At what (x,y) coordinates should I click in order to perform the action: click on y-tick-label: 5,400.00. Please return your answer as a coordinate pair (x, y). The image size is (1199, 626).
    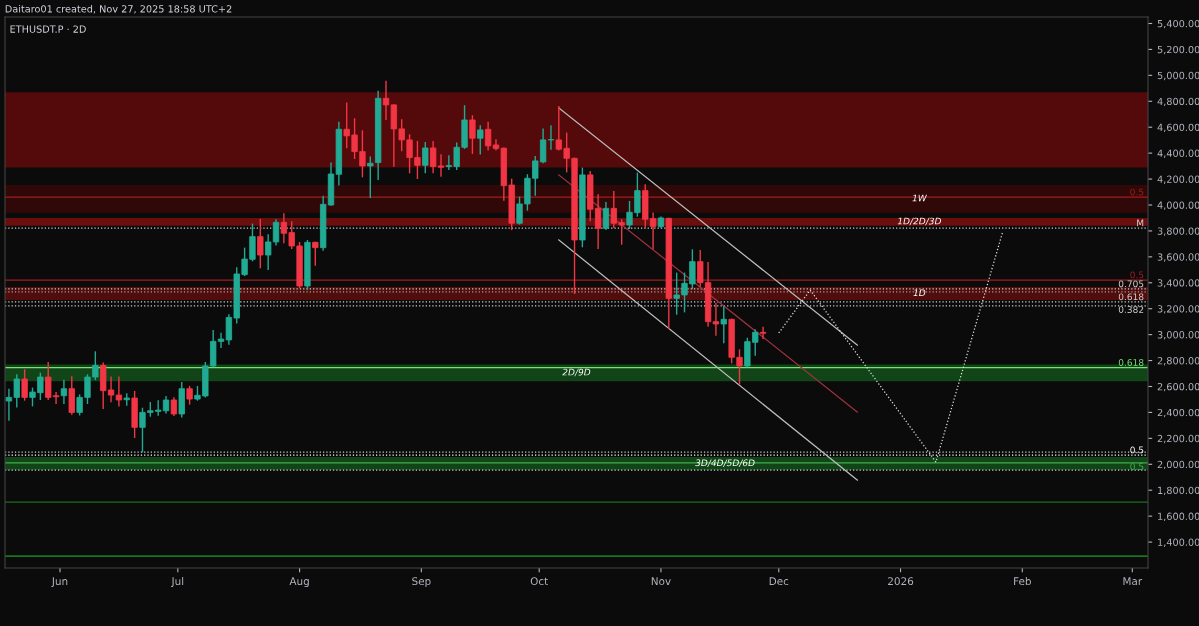
    Looking at the image, I should click on (1178, 24).